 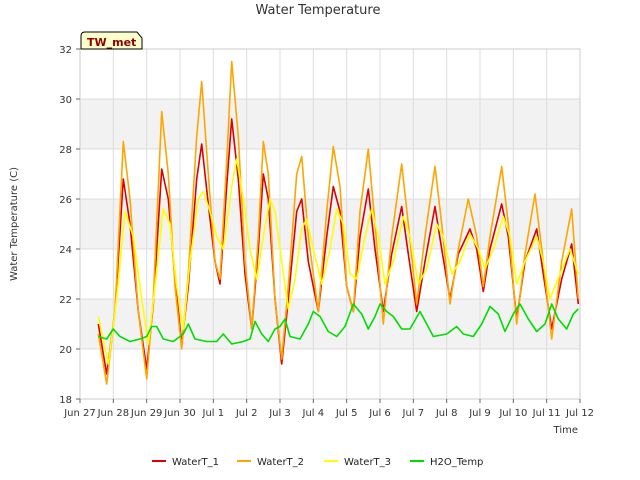 What do you see at coordinates (65, 150) in the screenshot?
I see `y-tick-label: 28` at bounding box center [65, 150].